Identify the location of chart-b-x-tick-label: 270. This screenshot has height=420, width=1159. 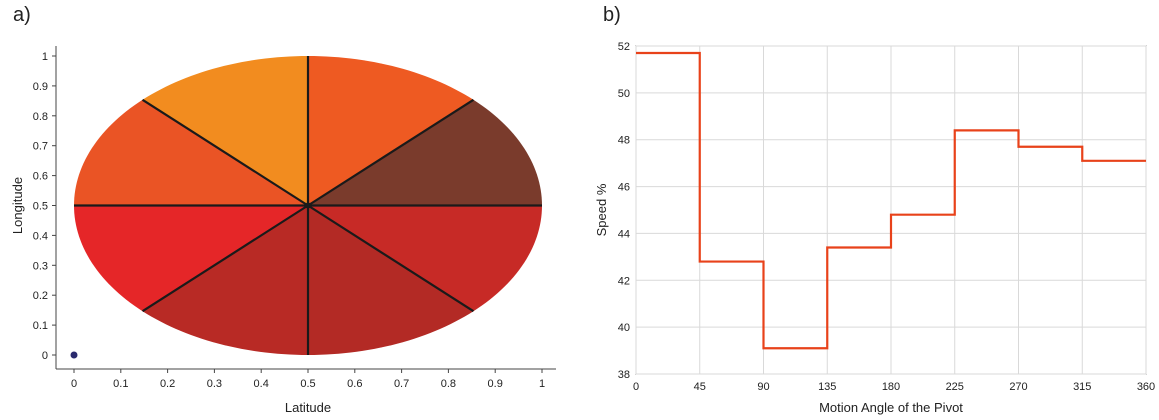
(1018, 387).